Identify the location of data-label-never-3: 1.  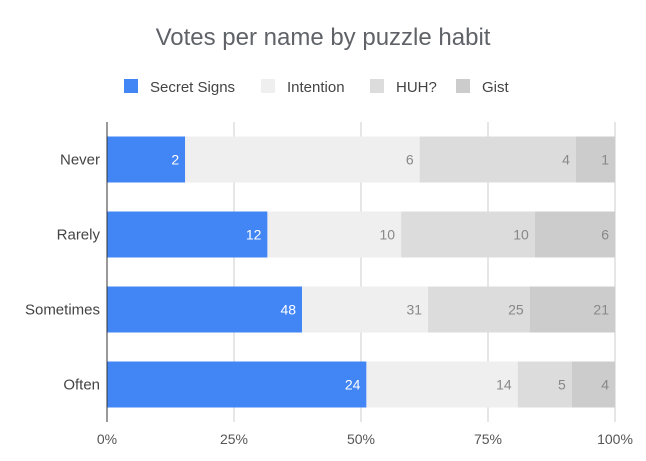
(605, 160).